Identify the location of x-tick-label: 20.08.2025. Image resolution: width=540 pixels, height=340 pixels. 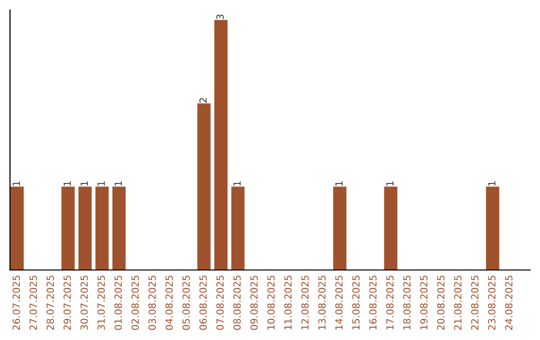
(441, 303).